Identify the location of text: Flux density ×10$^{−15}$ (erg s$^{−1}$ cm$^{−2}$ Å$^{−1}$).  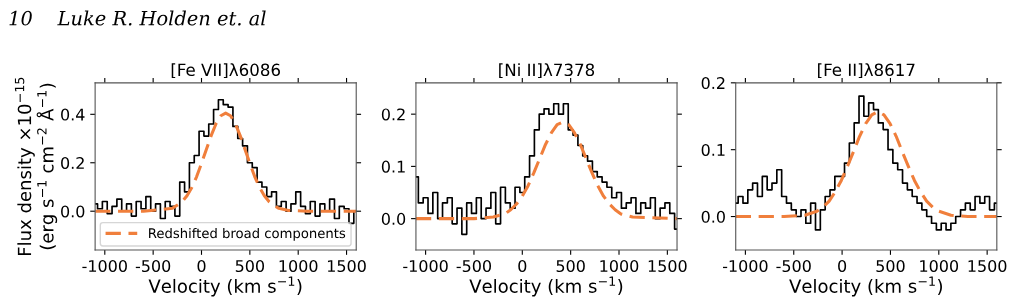
(36, 166).